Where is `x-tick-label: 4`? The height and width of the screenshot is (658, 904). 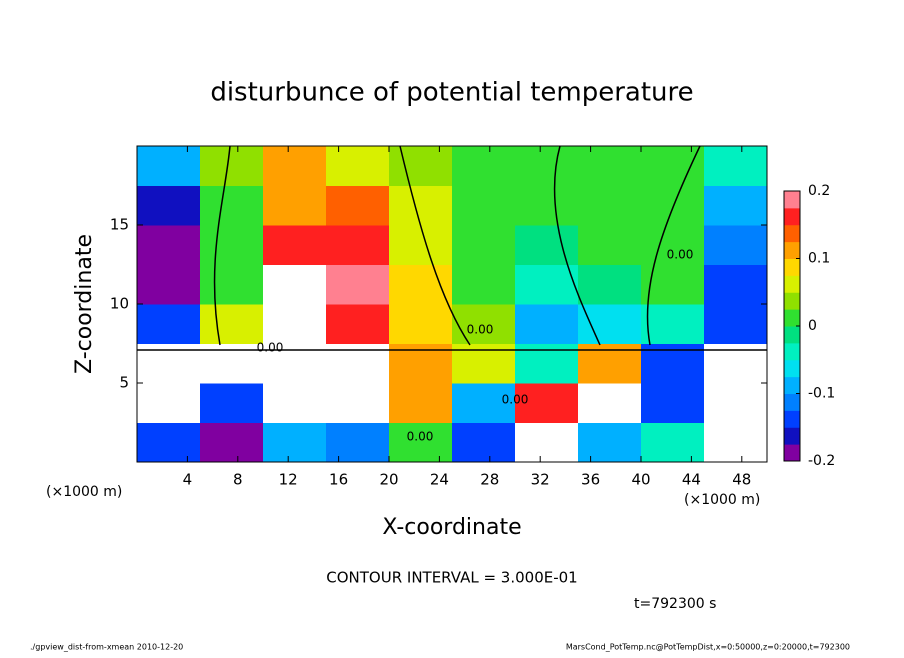
x-tick-label: 4 is located at coordinates (188, 480).